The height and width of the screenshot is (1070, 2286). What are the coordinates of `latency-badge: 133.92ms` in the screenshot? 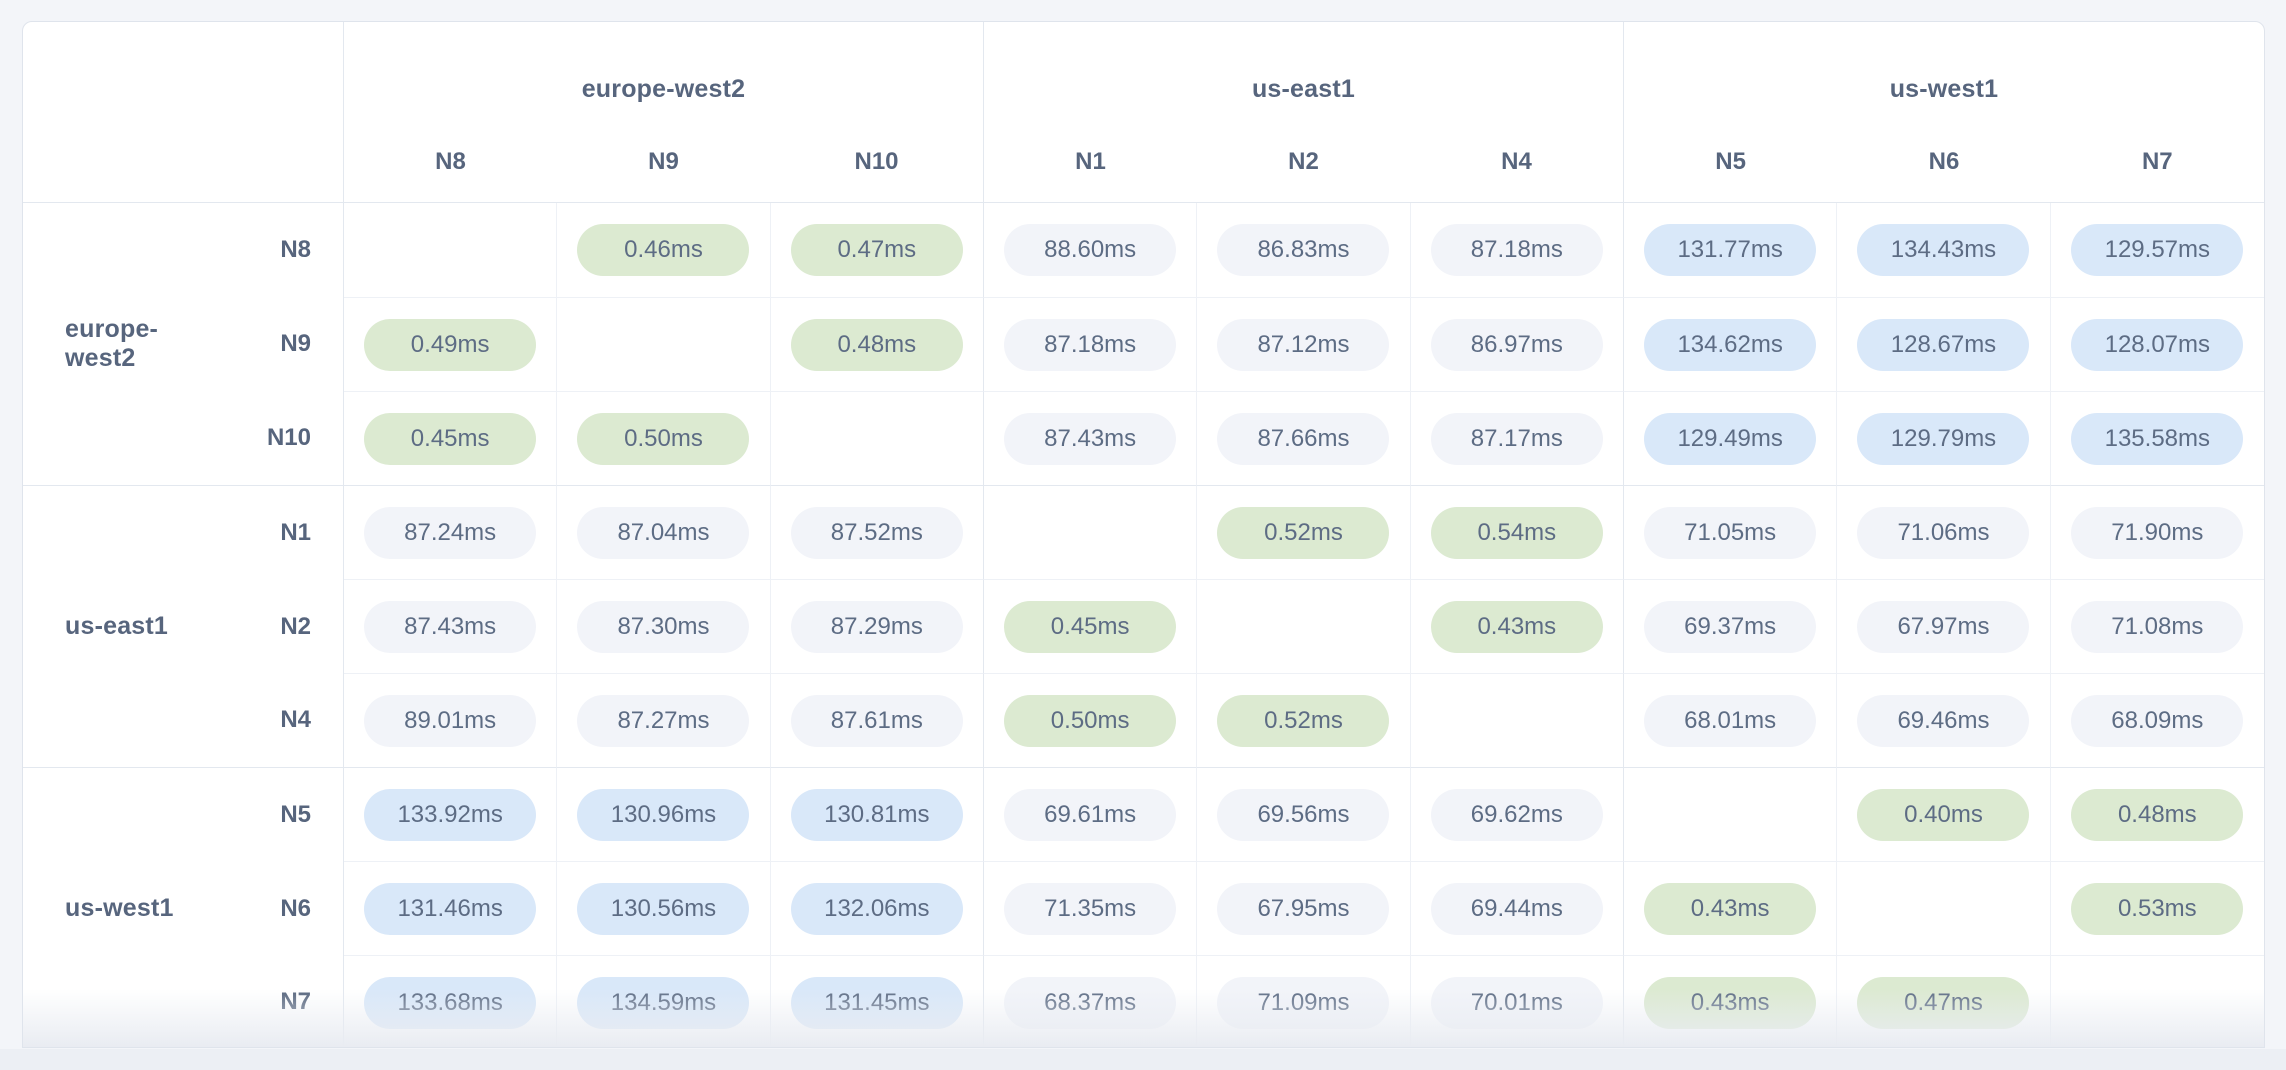 It's located at (450, 814).